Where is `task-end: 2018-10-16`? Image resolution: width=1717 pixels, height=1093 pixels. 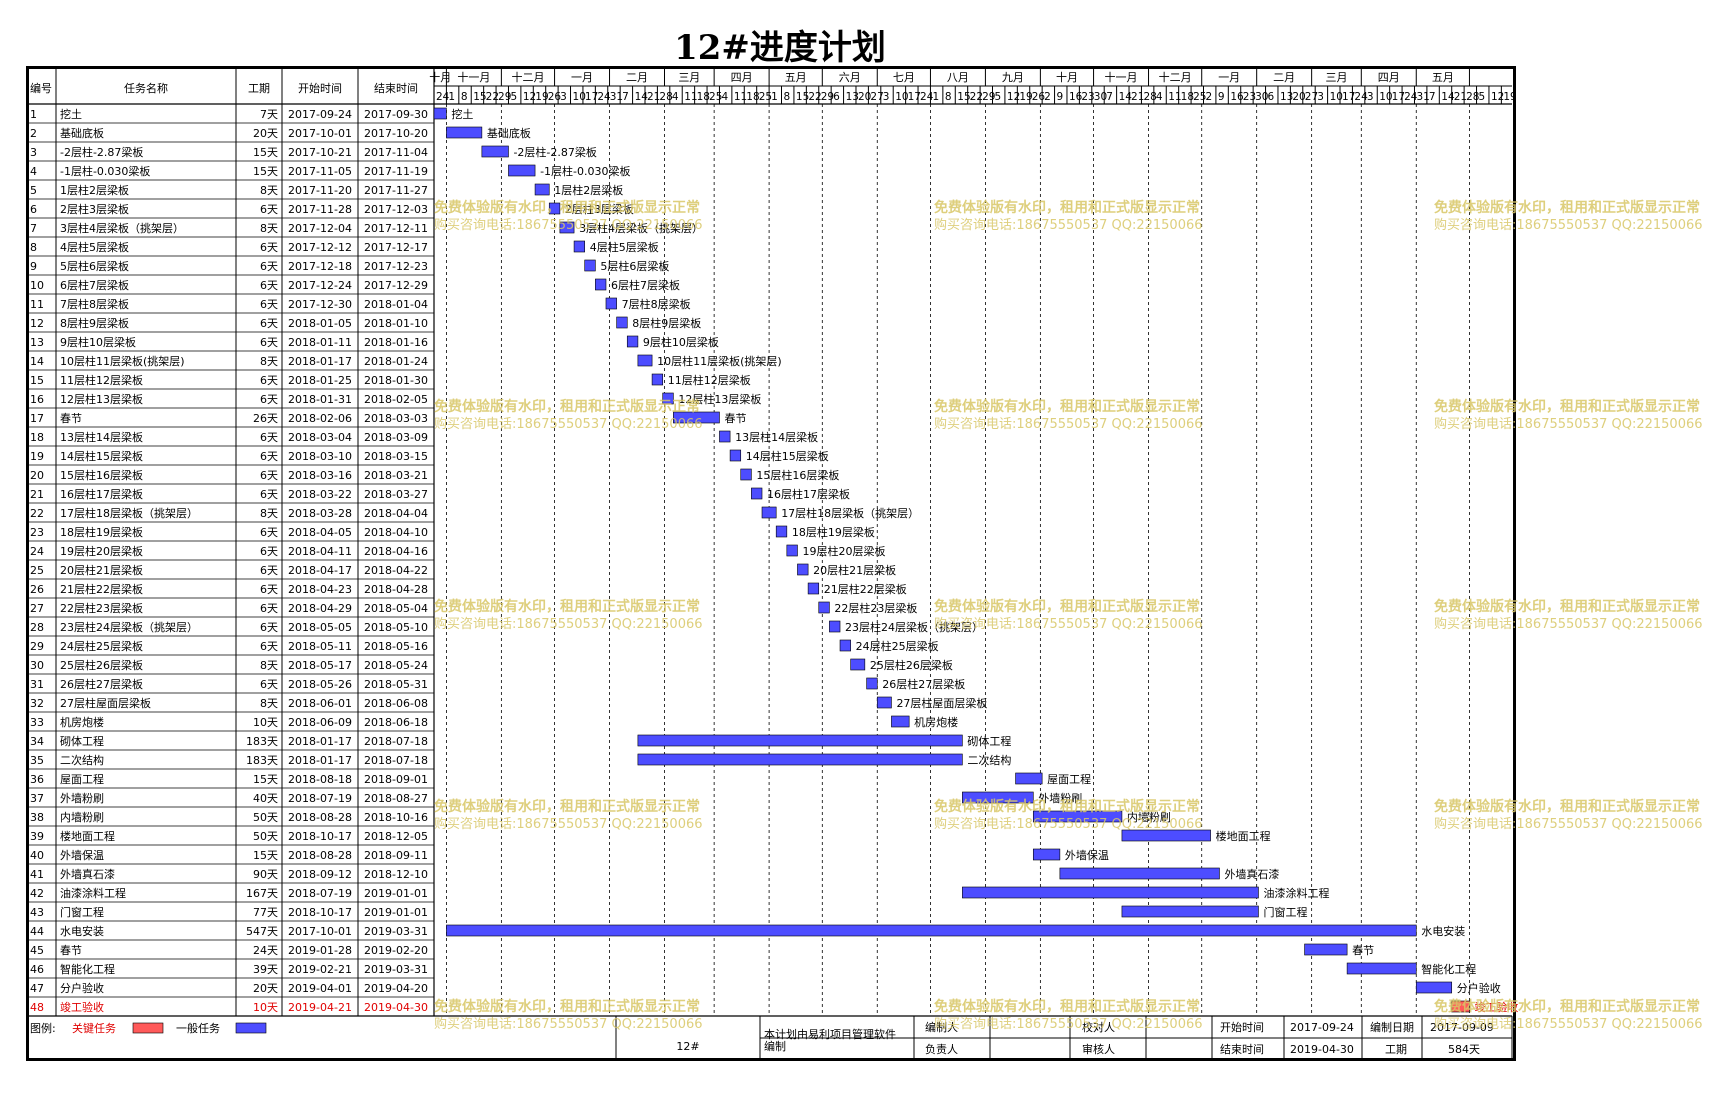
task-end: 2018-10-16 is located at coordinates (396, 817).